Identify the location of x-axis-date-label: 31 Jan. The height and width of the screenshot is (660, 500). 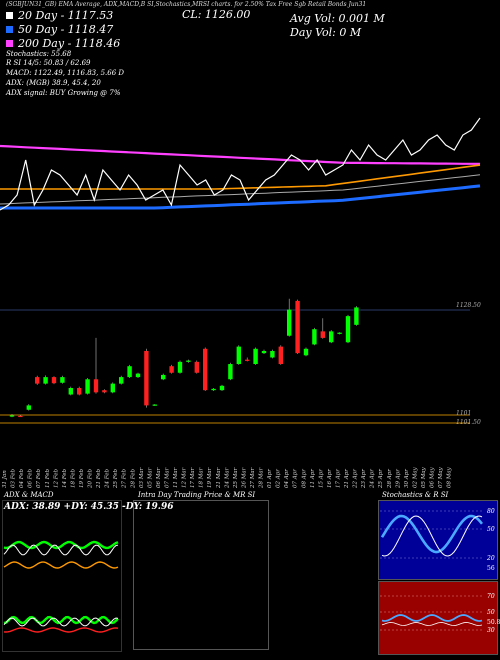
(5, 479).